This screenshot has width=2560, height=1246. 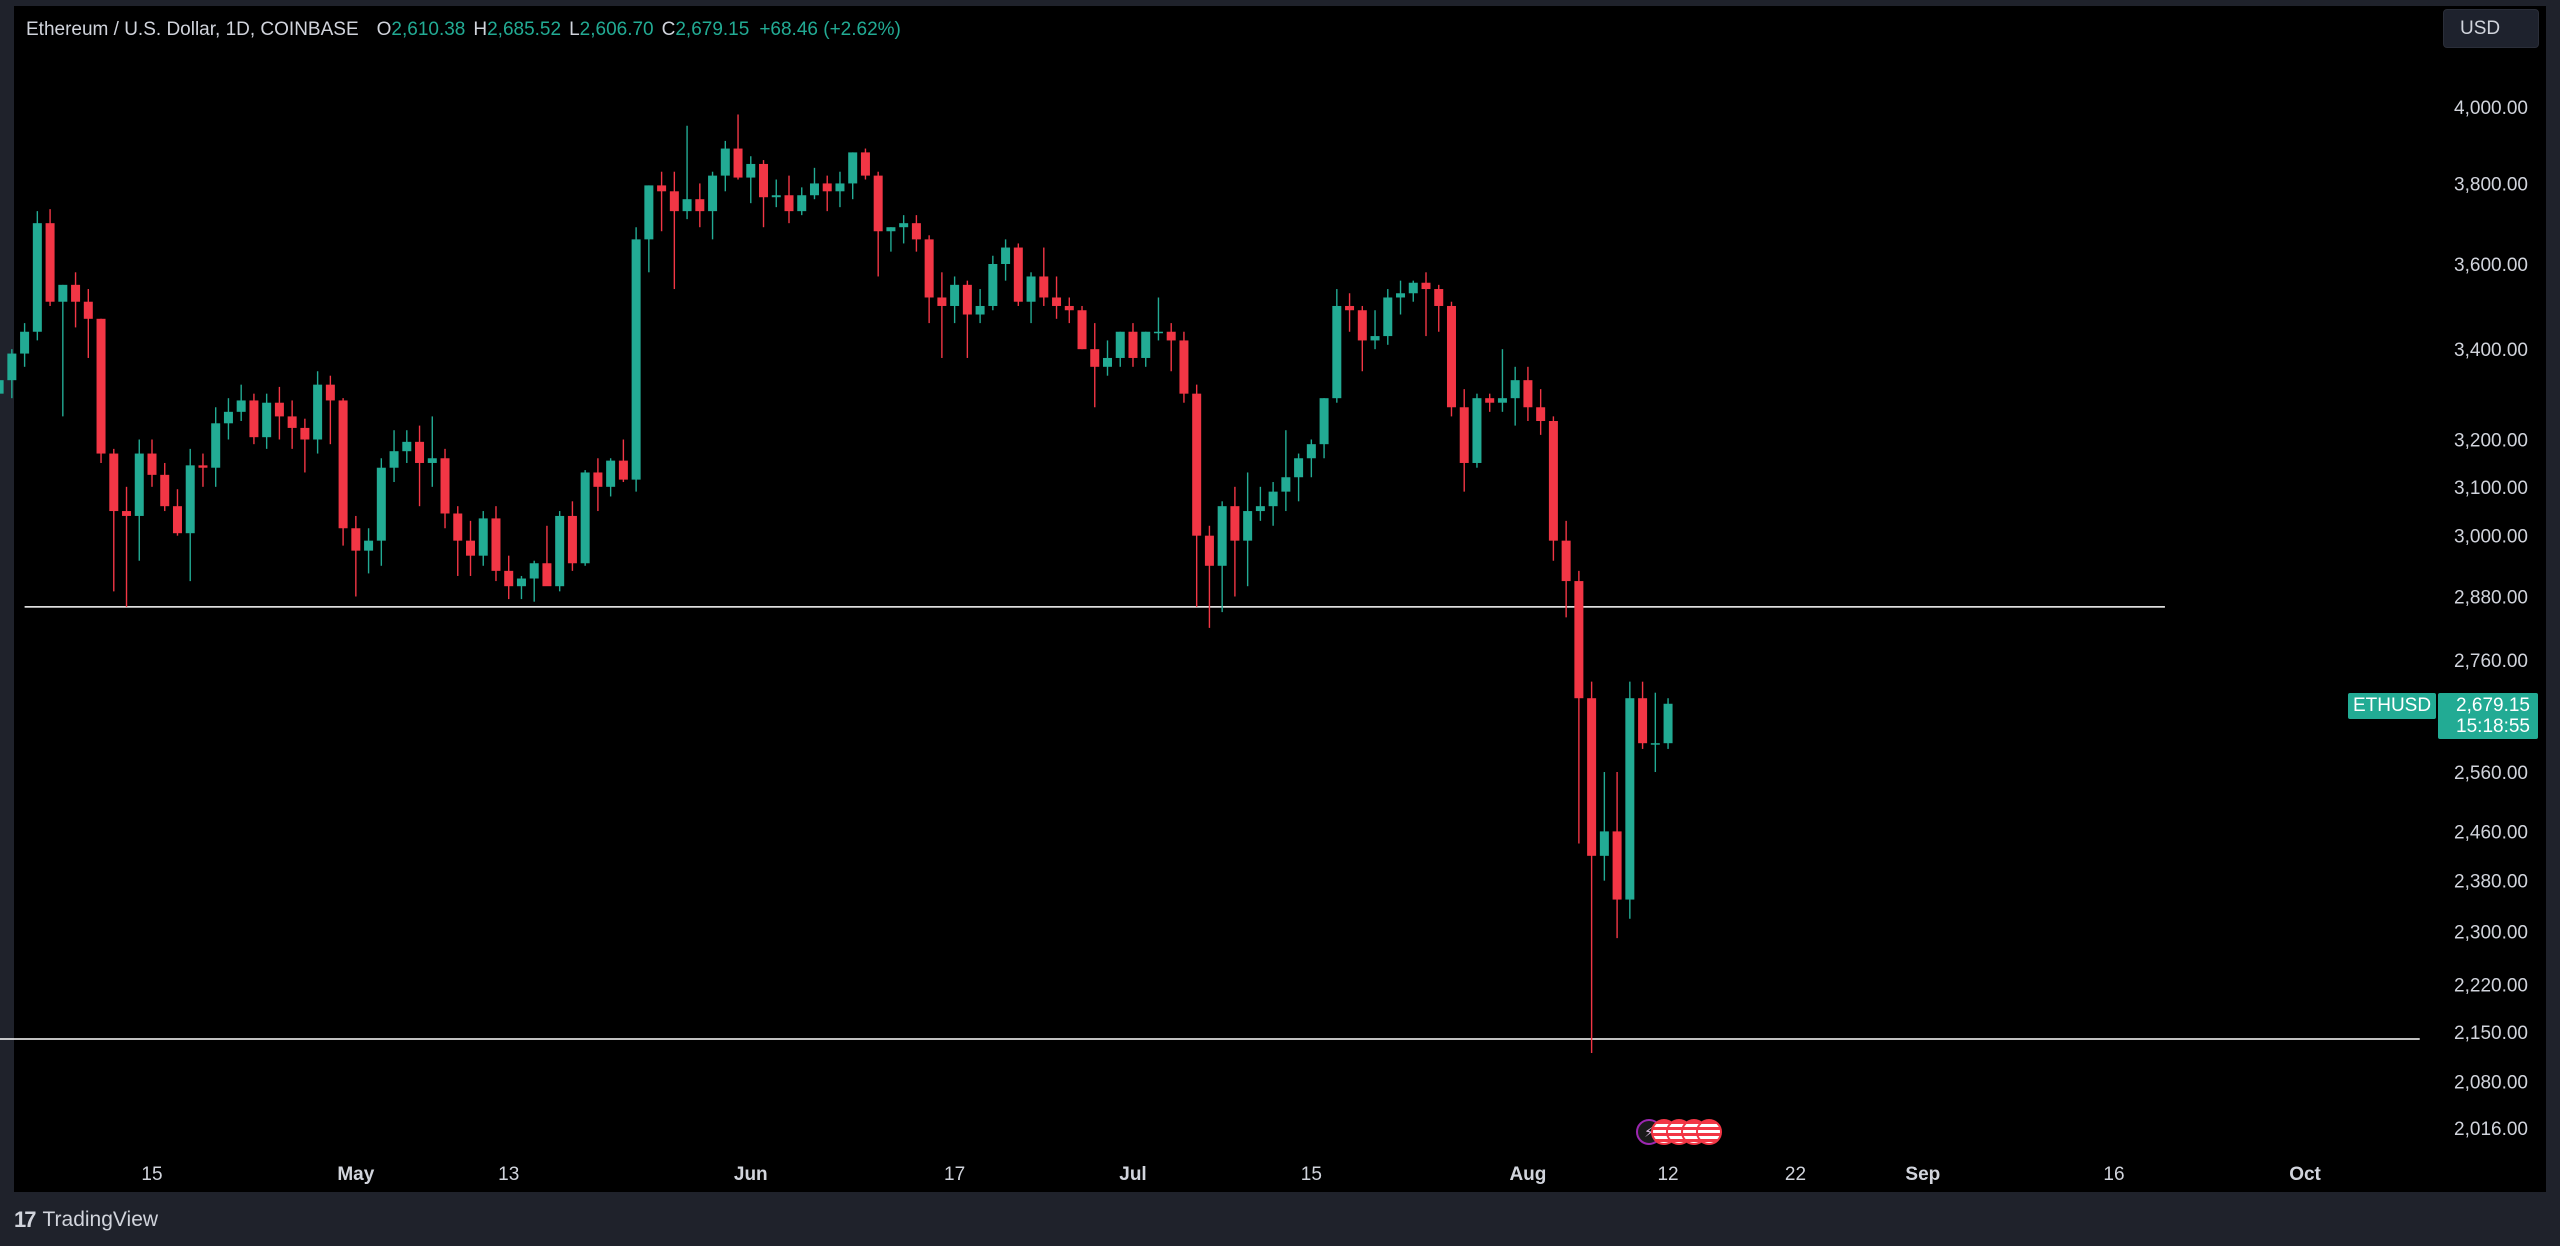 What do you see at coordinates (1922, 1174) in the screenshot?
I see `time-tick-label: Sep` at bounding box center [1922, 1174].